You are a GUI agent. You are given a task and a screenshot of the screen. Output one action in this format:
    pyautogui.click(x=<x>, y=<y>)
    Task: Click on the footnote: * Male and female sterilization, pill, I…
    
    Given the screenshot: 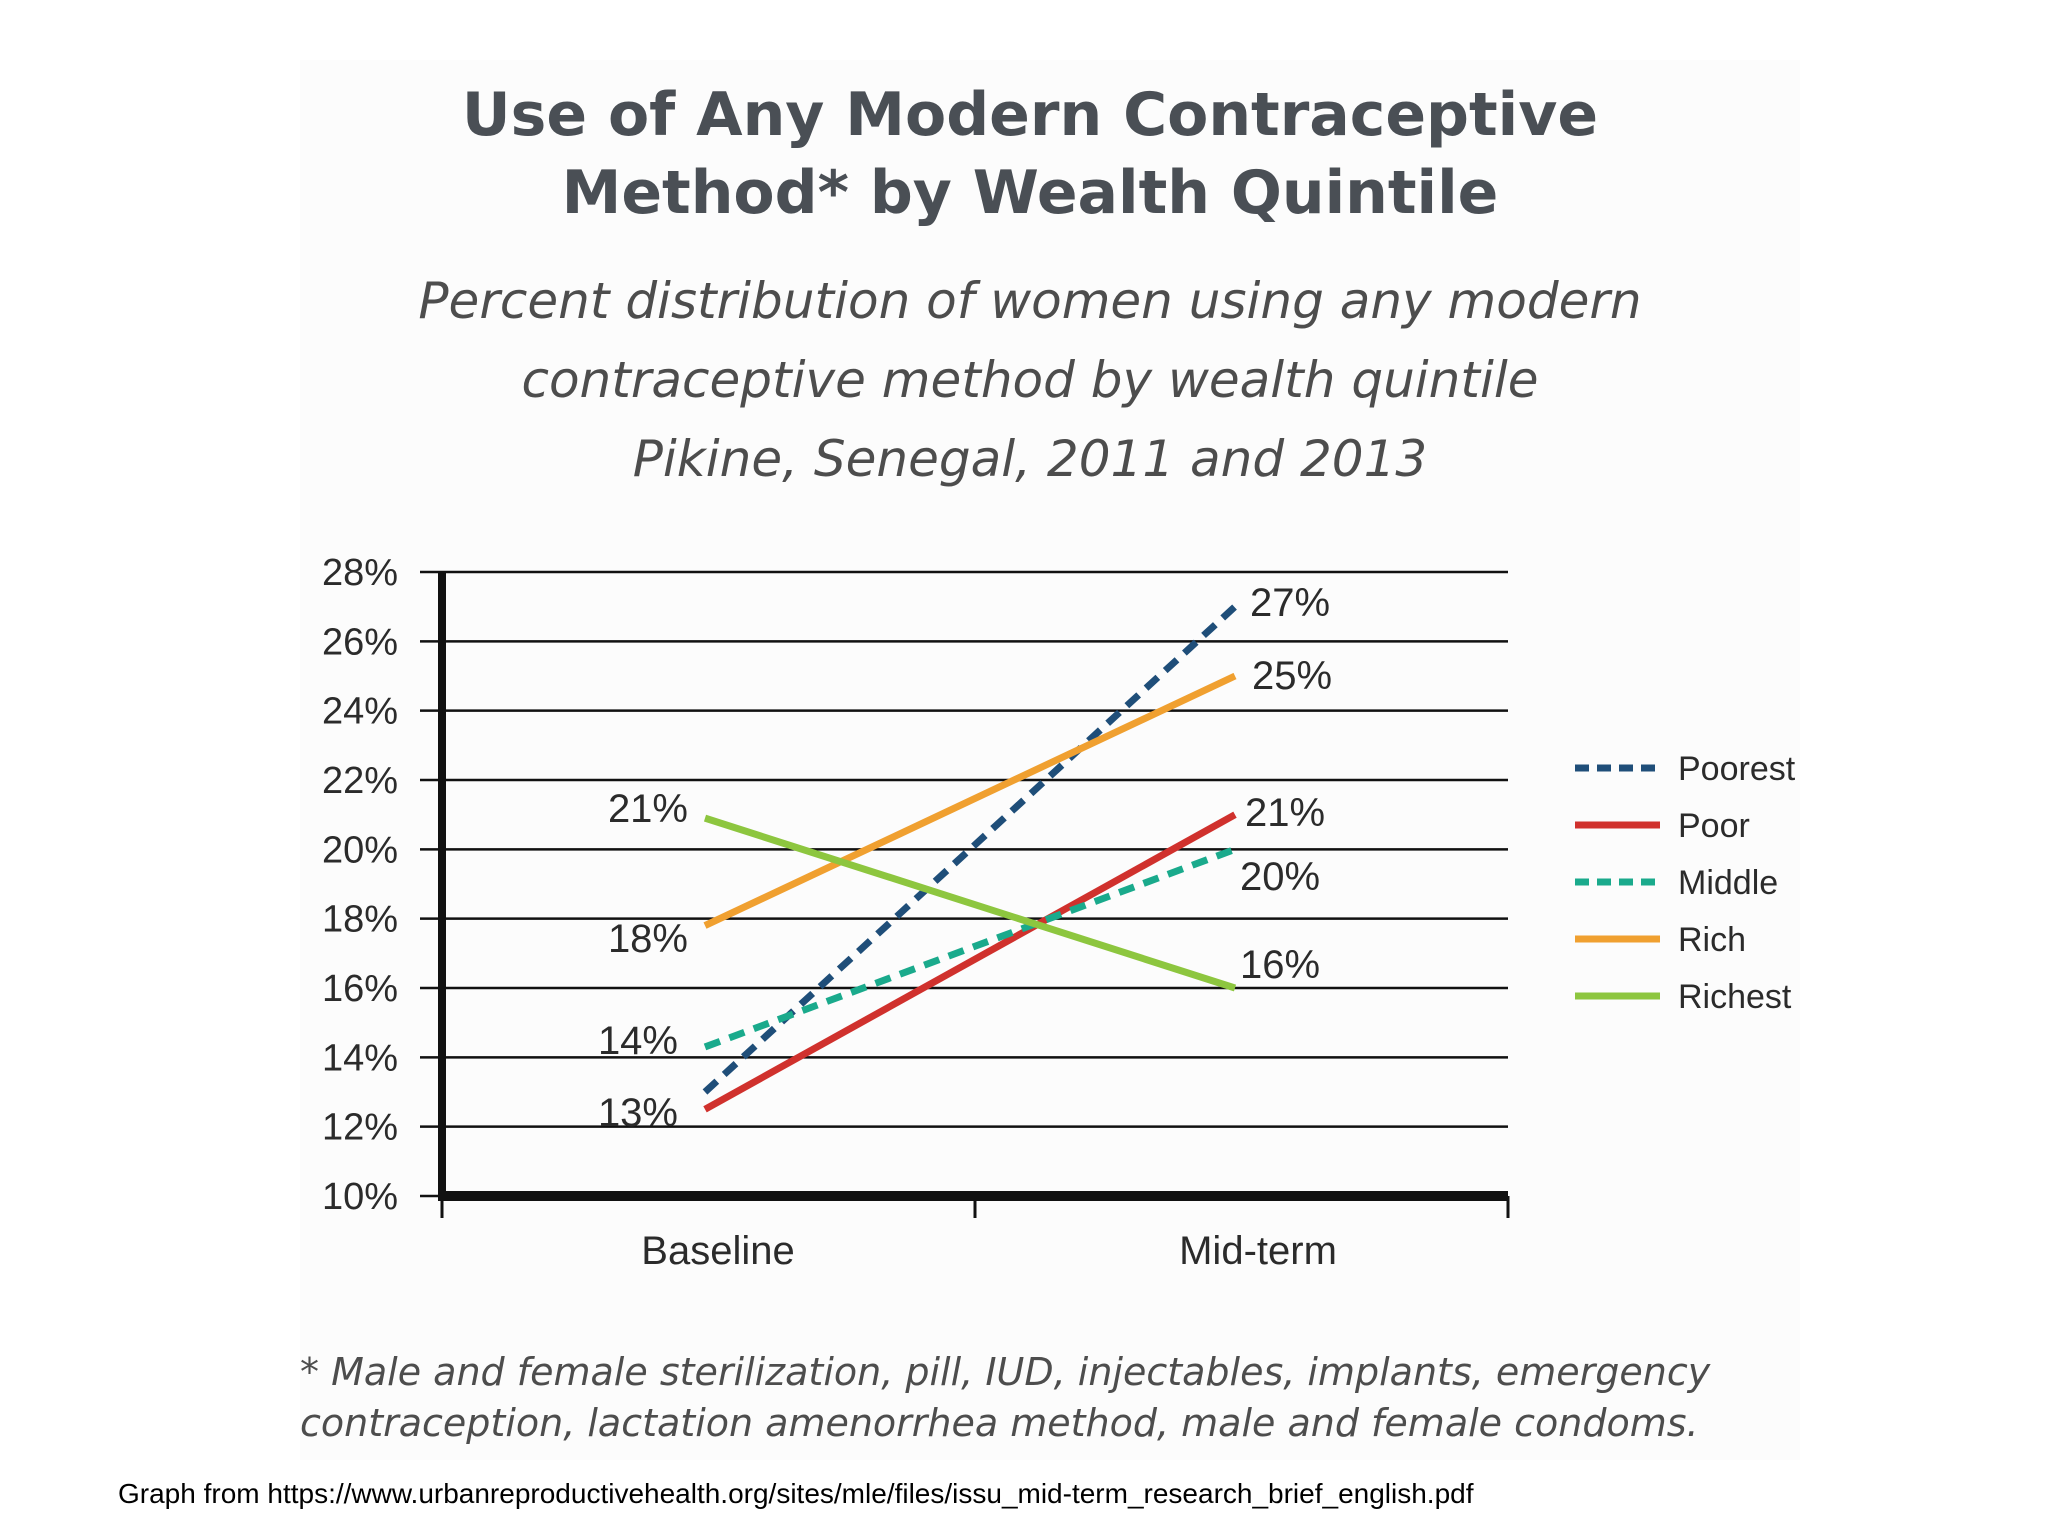 What is the action you would take?
    pyautogui.click(x=1005, y=1397)
    